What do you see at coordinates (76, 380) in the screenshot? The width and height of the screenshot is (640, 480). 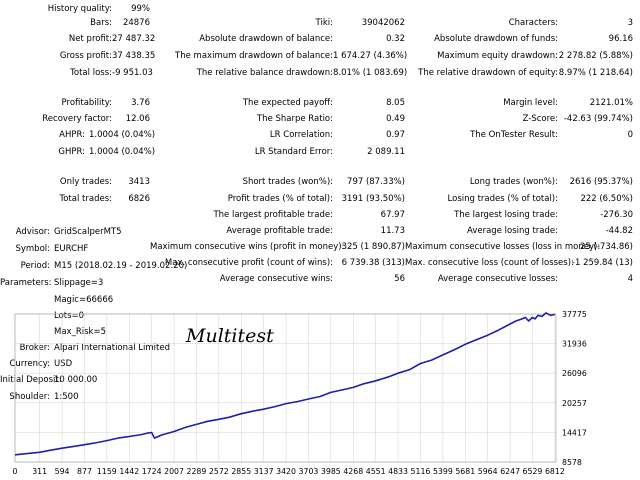 I see `initial-deposit-value: 10 000.00` at bounding box center [76, 380].